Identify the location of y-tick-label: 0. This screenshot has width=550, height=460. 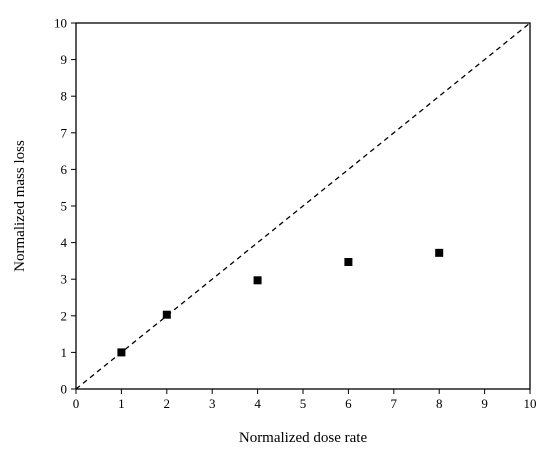
(64, 389).